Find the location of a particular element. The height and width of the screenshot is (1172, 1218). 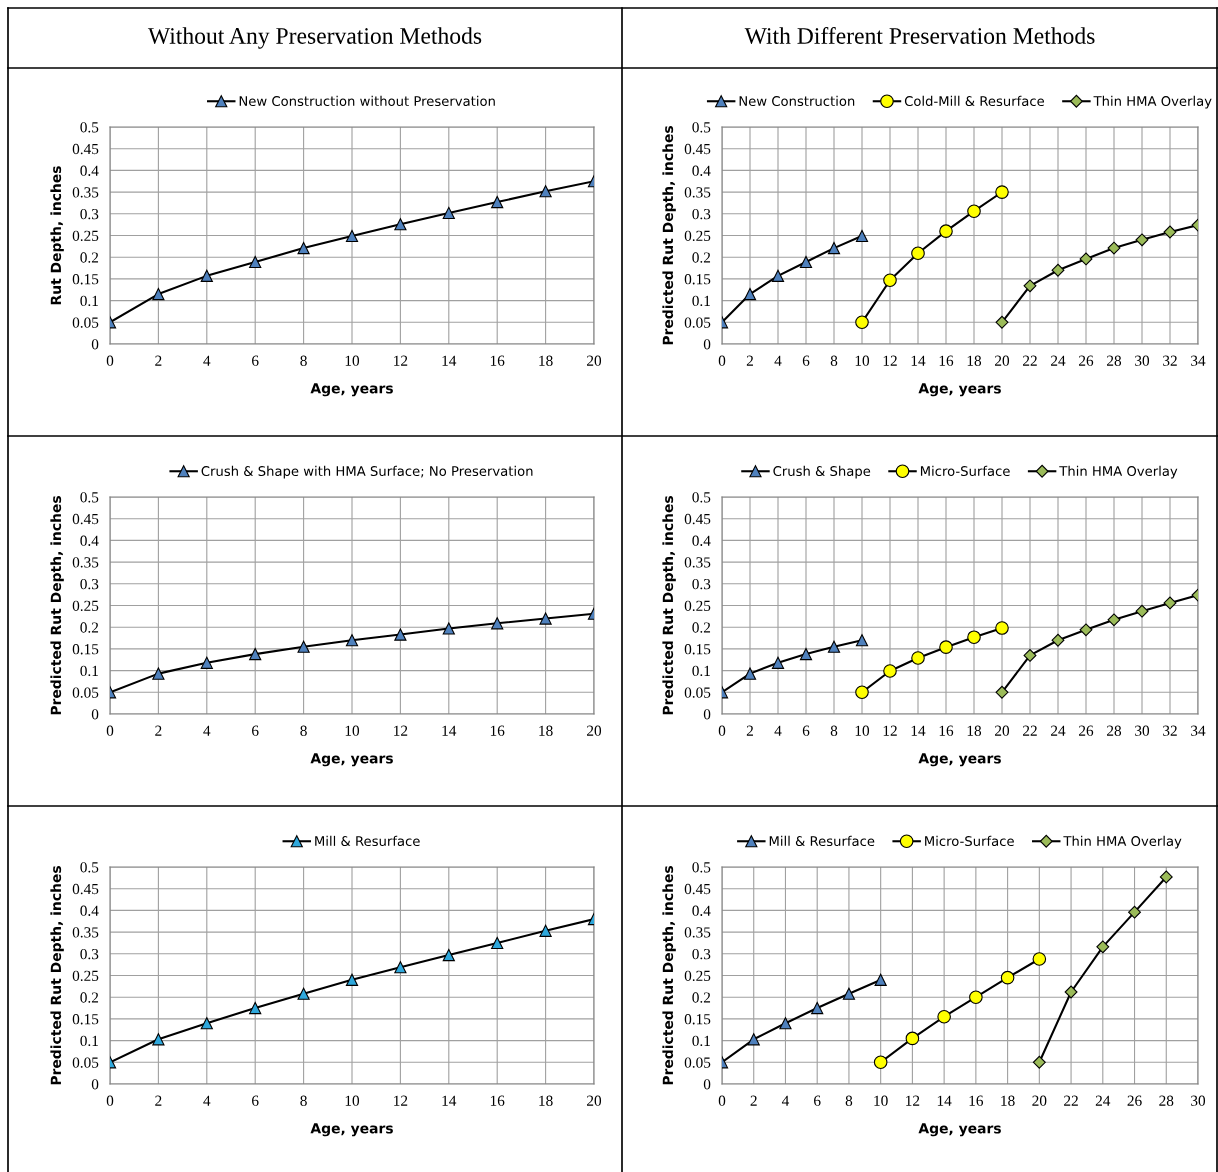

legend-label: Crush & Shape with HMA Surface; No Preservation is located at coordinates (367, 472).